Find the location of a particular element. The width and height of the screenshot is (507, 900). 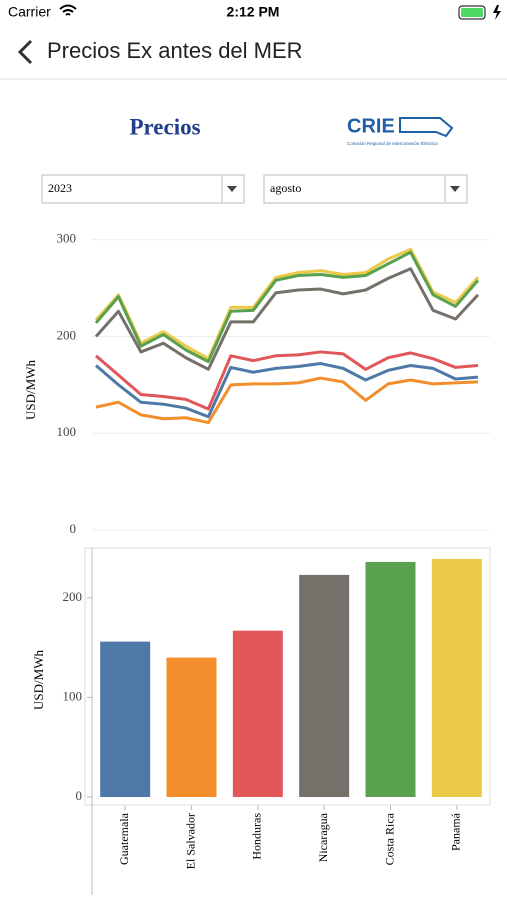

x-tick-label: Guatemala is located at coordinates (124, 838).